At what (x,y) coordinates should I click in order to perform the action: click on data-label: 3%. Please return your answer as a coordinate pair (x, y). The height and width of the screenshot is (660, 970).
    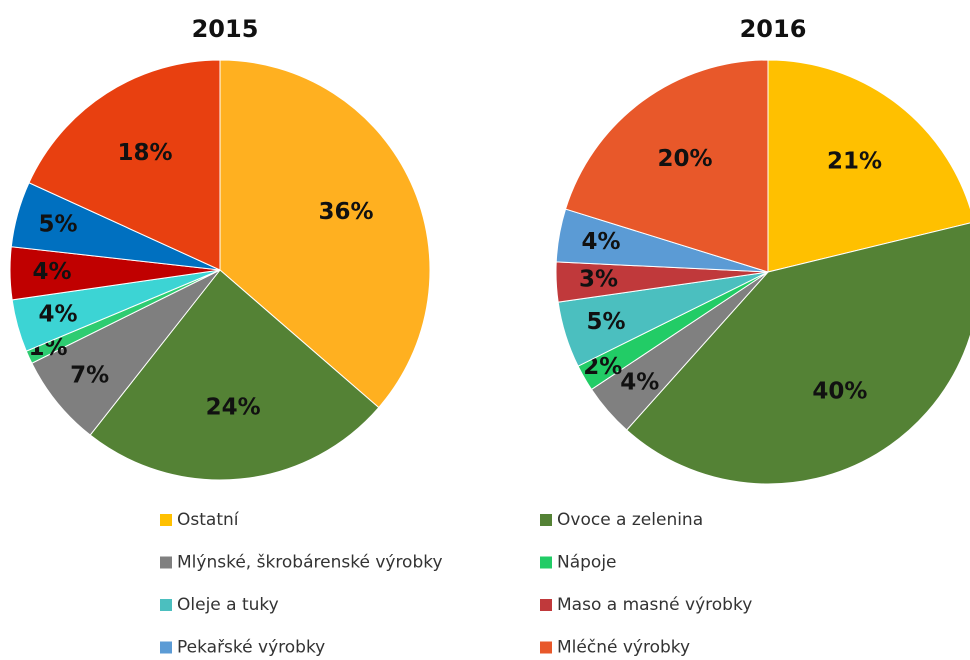
    Looking at the image, I should click on (598, 280).